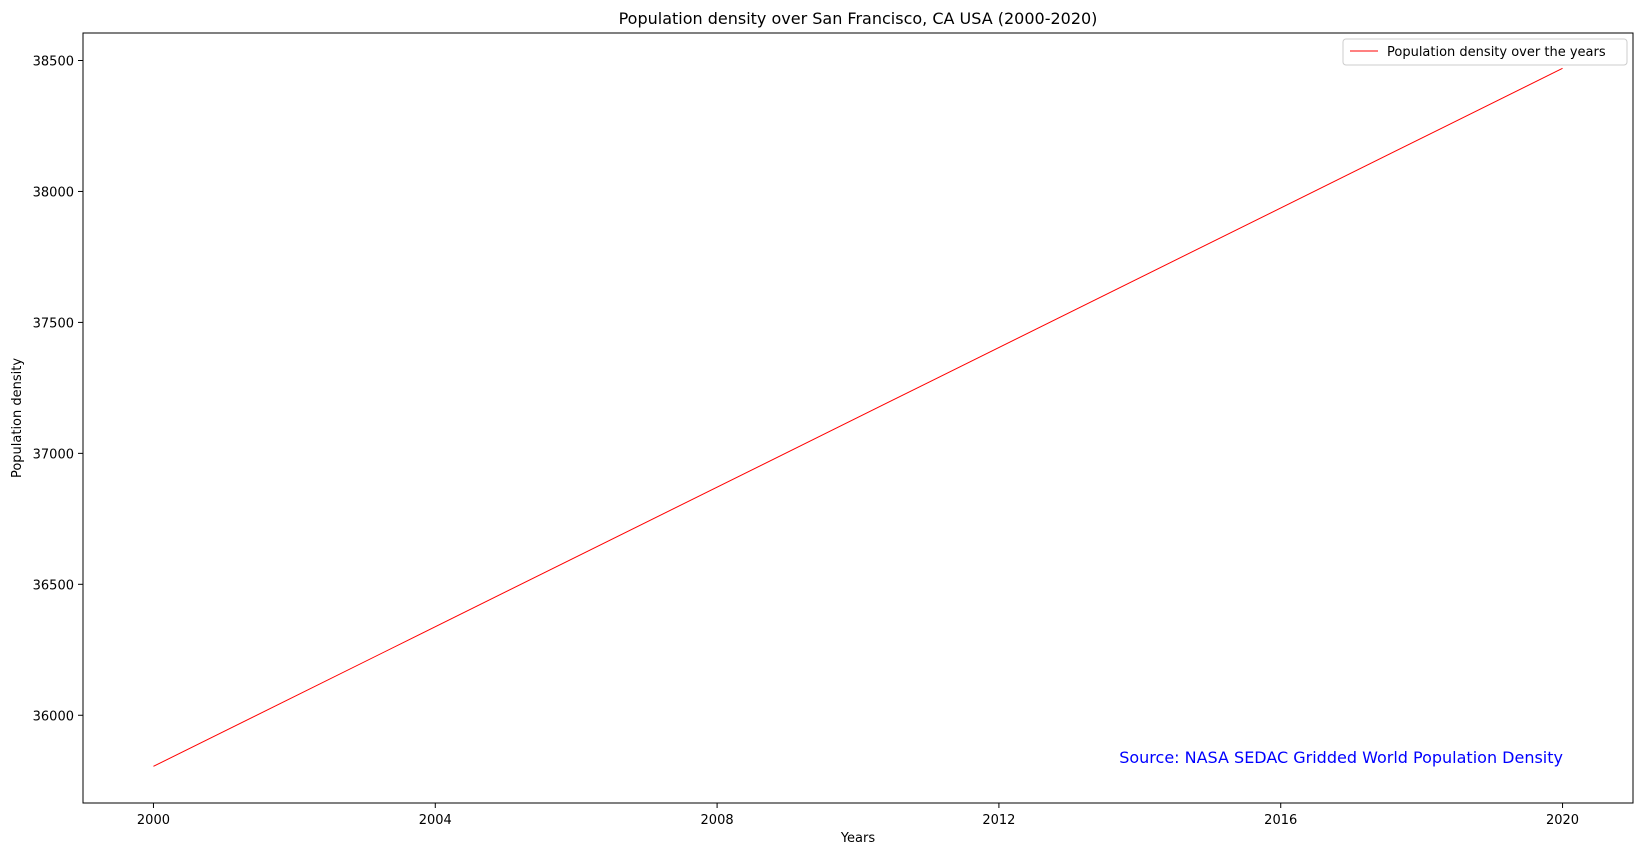 This screenshot has width=1643, height=855. What do you see at coordinates (53, 716) in the screenshot?
I see `y-tick-label: 36000` at bounding box center [53, 716].